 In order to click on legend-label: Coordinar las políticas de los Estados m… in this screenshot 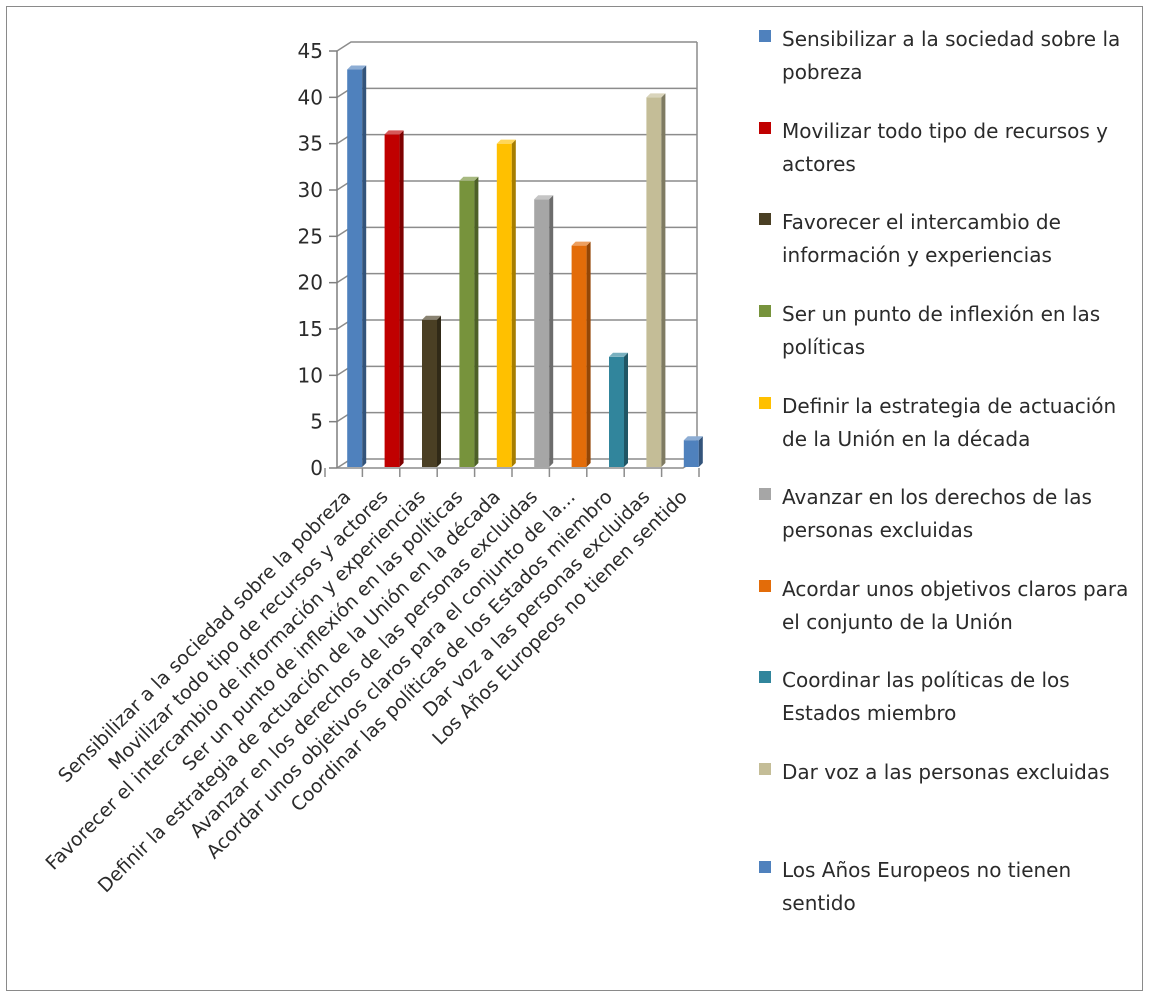, I will do `click(926, 696)`.